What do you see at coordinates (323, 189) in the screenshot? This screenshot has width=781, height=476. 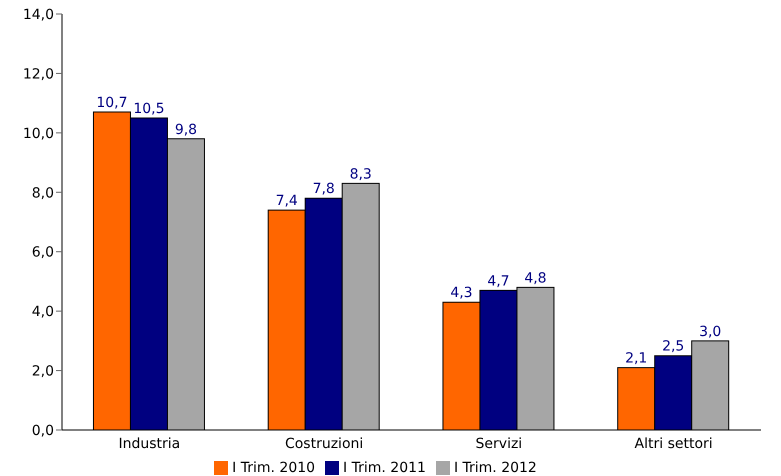 I see `data-label: 7,8` at bounding box center [323, 189].